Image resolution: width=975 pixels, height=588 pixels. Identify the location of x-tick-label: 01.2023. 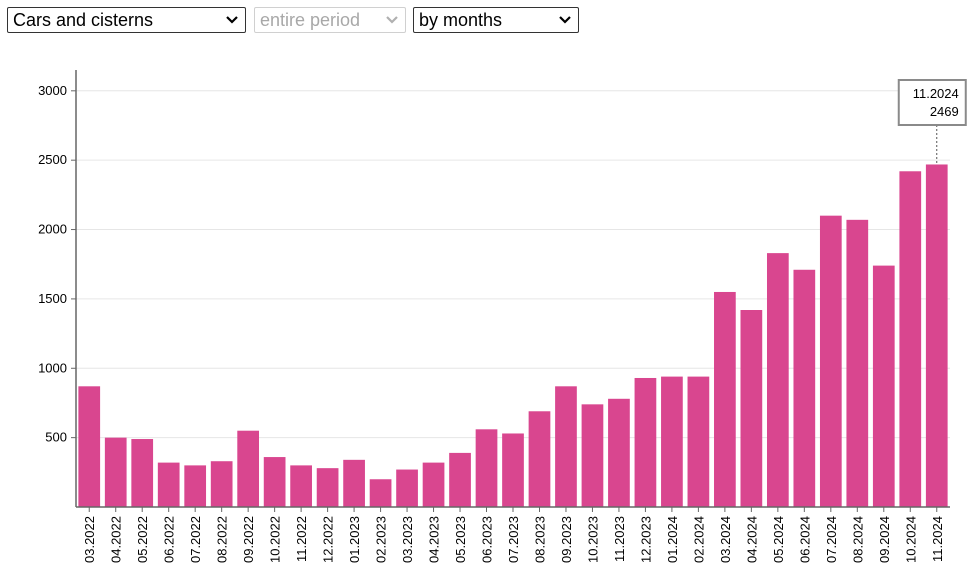
(354, 539).